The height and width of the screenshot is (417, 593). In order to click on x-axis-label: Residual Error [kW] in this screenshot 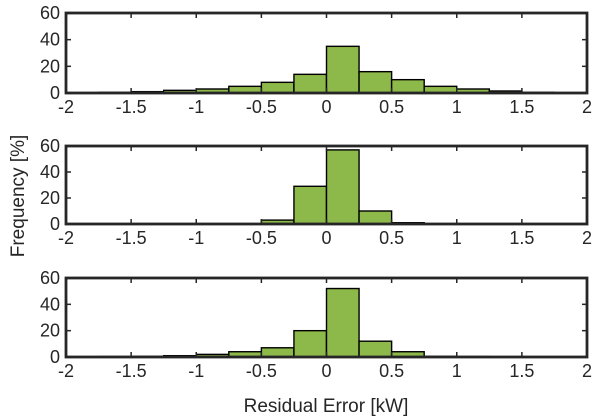, I will do `click(326, 406)`.